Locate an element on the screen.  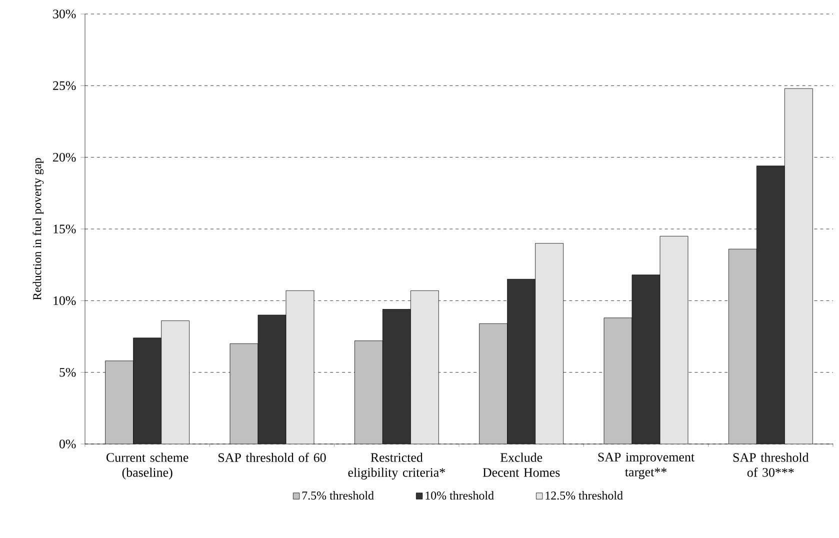
legend-label: 7.5% threshold is located at coordinates (338, 495).